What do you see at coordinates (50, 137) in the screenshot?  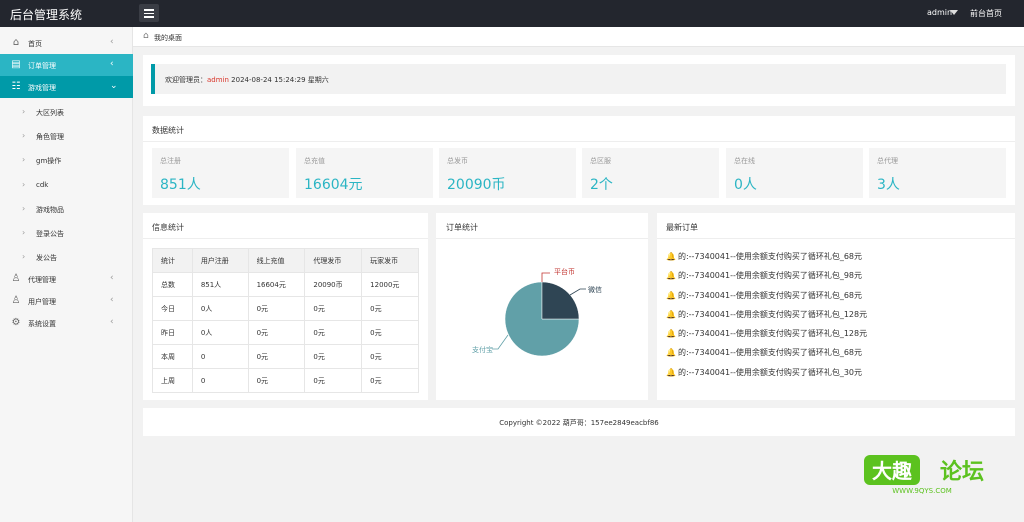 I see `sidebar-subitem-label: 角色管理` at bounding box center [50, 137].